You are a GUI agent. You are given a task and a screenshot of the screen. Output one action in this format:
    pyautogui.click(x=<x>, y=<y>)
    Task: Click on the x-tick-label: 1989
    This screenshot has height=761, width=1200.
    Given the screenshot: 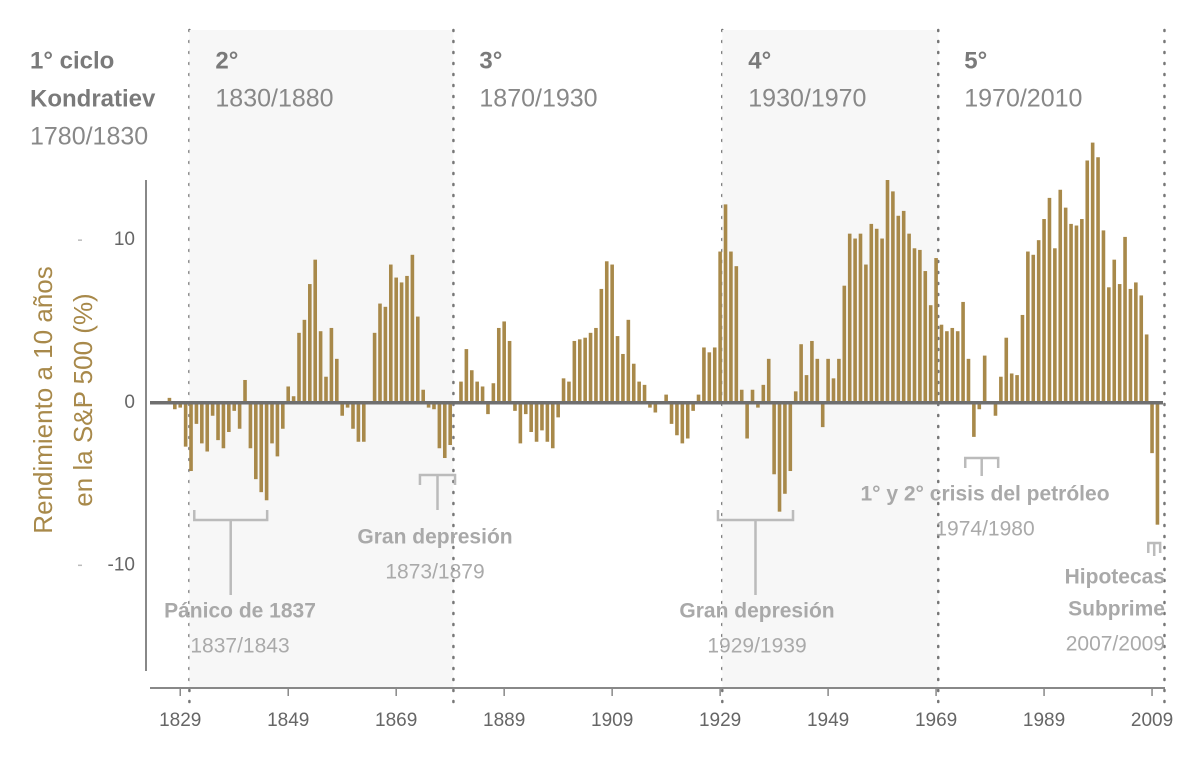 What is the action you would take?
    pyautogui.click(x=1044, y=720)
    